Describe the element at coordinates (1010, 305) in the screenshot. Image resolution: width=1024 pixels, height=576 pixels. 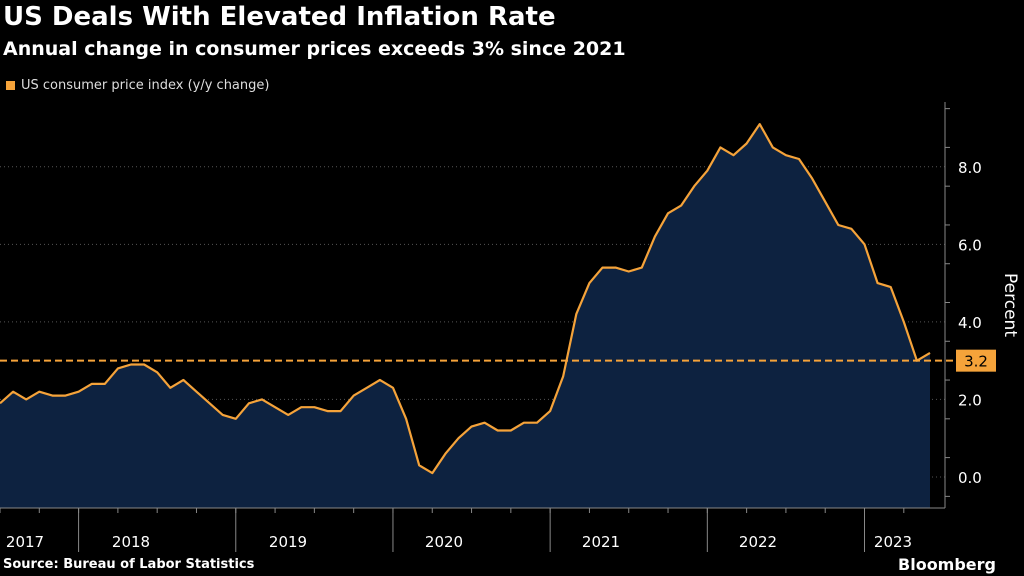
I see `y-axis-label: Percent` at that location.